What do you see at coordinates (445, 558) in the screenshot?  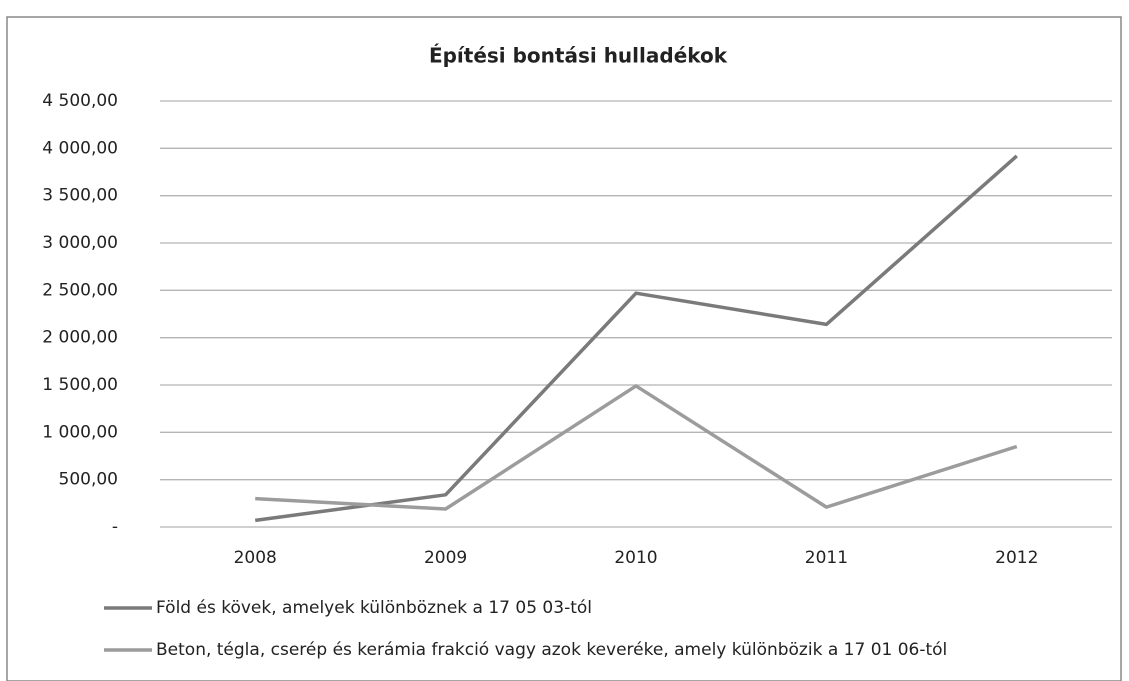 I see `x-tick-label: 2009` at bounding box center [445, 558].